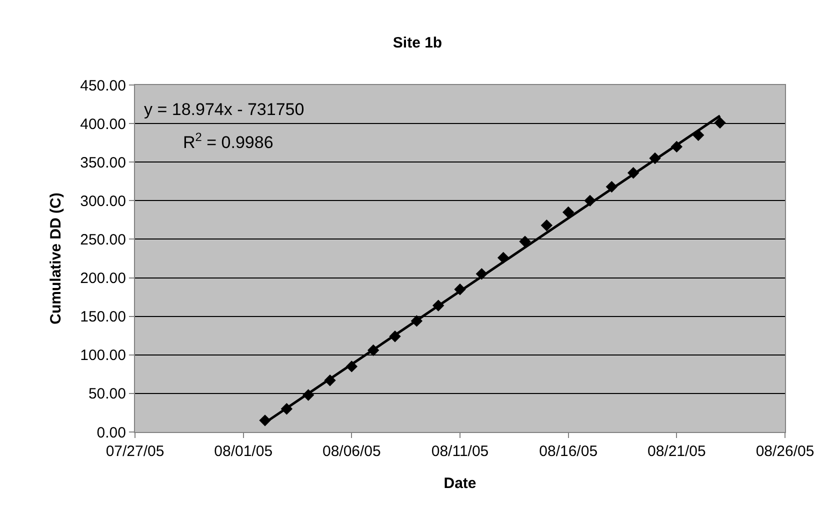 Image resolution: width=835 pixels, height=527 pixels. I want to click on y-tick-label: 150.00, so click(103, 317).